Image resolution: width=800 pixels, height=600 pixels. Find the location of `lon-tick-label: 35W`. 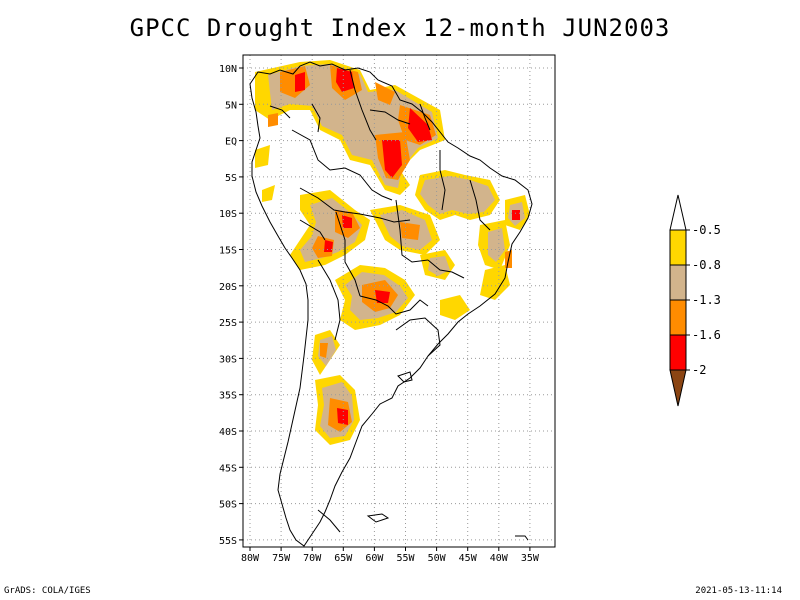

lon-tick-label: 35W is located at coordinates (530, 558).